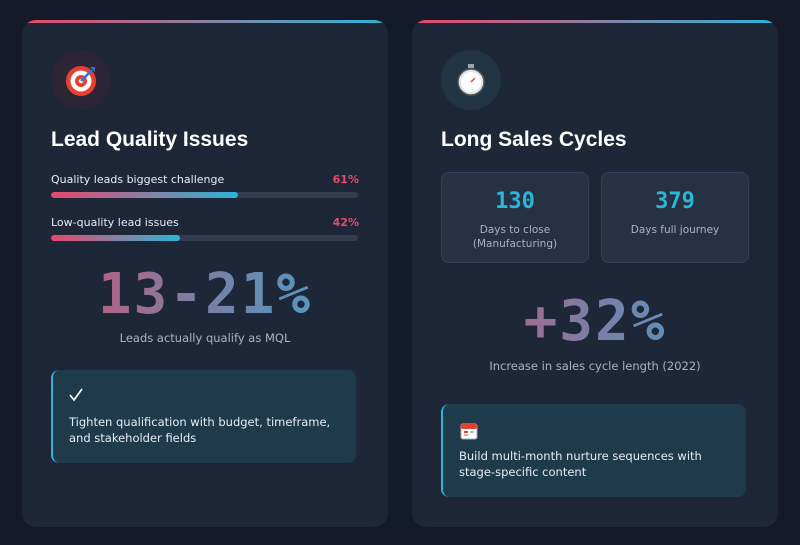  Describe the element at coordinates (205, 338) in the screenshot. I see `stat-caption: Leads actually qualify as MQL` at that location.